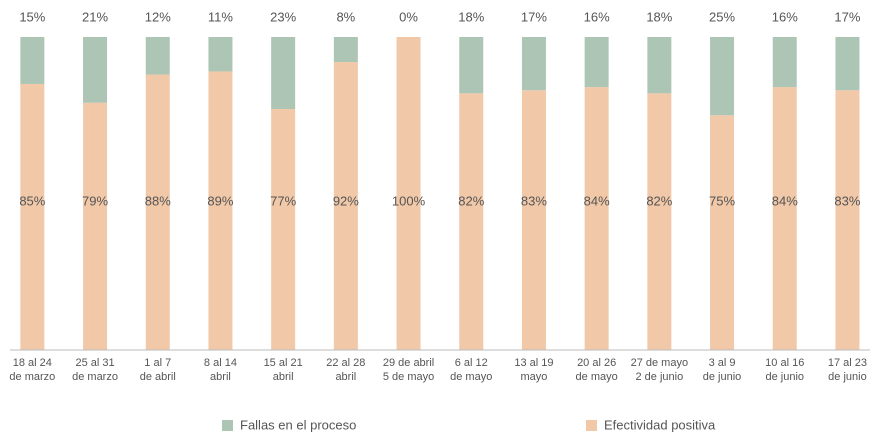  I want to click on x-tick-label: 17 al 23 de junio, so click(847, 370).